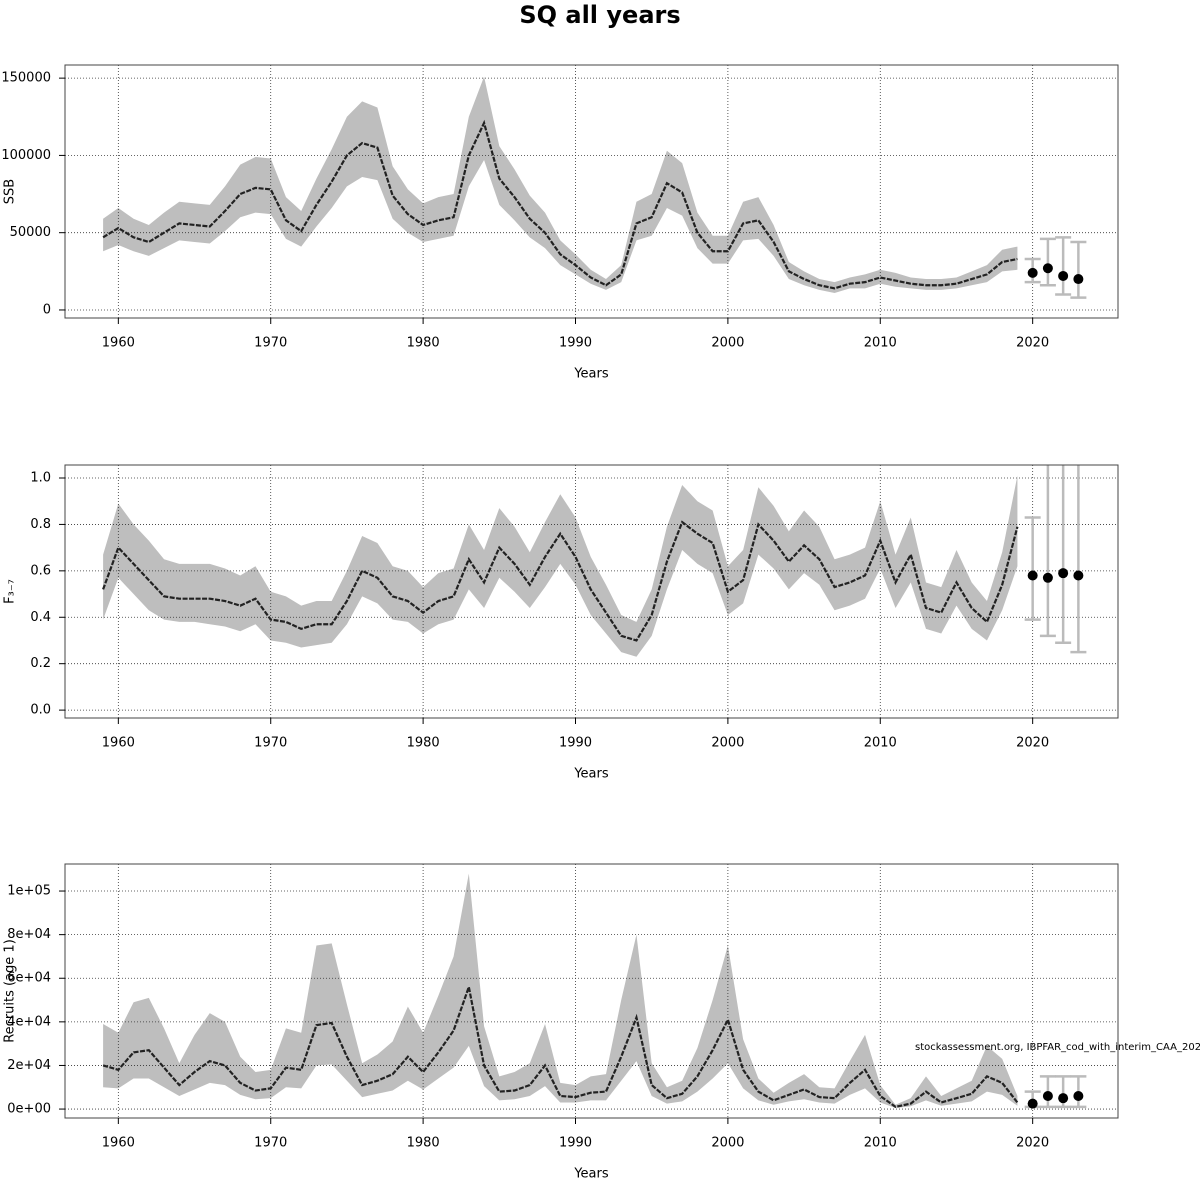 The height and width of the screenshot is (1200, 1200). Describe the element at coordinates (40, 570) in the screenshot. I see `y-tick-label: 0.6` at that location.